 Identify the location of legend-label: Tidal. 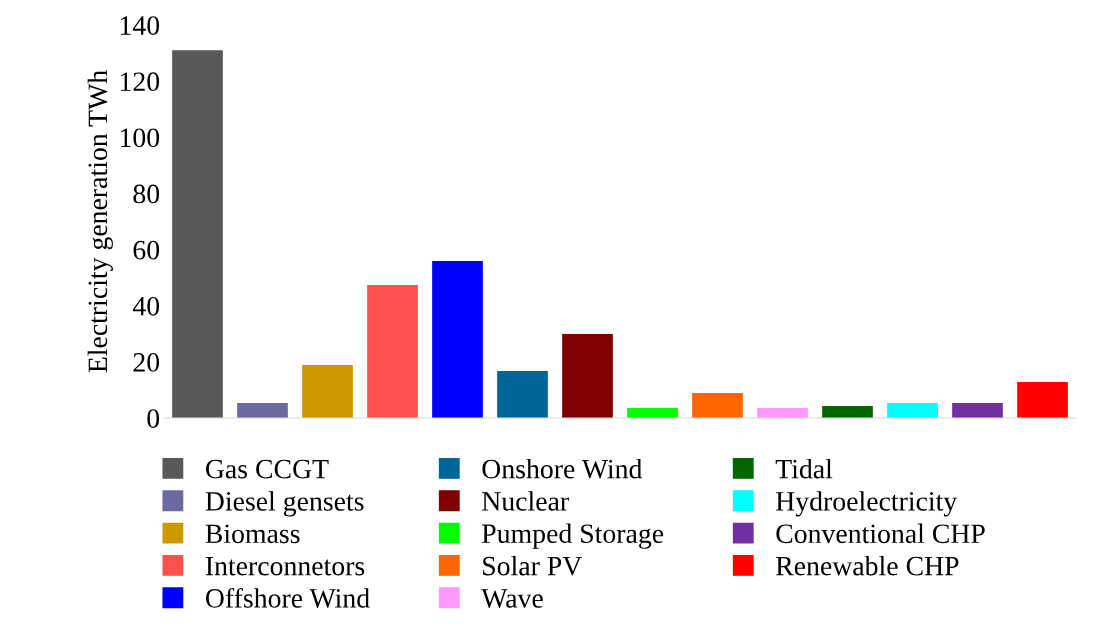
(804, 468).